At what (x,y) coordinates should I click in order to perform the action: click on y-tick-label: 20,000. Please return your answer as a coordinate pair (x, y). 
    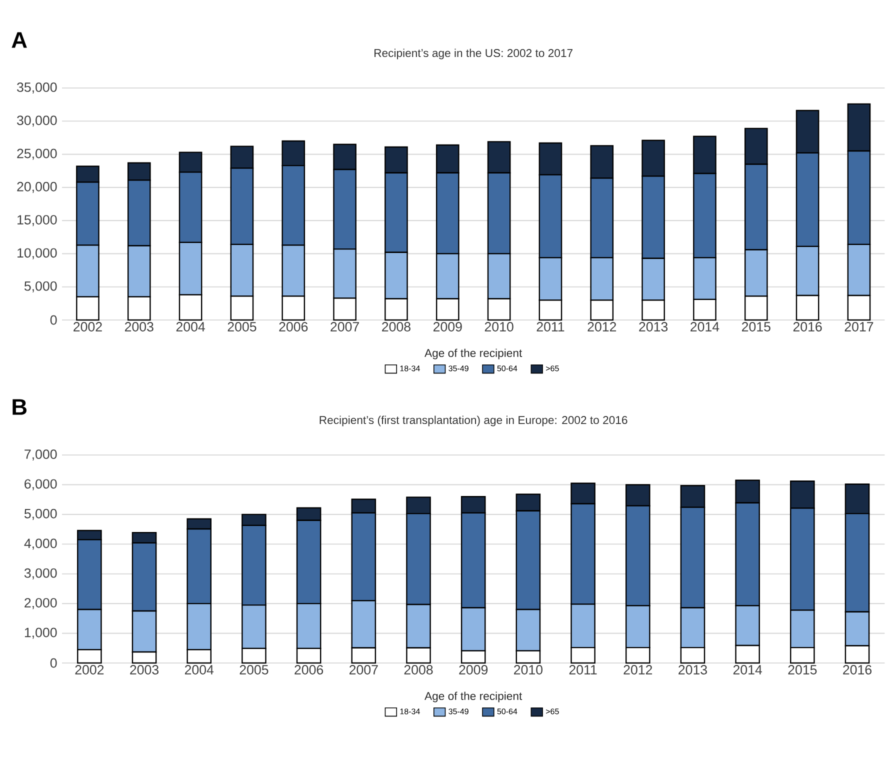
    Looking at the image, I should click on (37, 187).